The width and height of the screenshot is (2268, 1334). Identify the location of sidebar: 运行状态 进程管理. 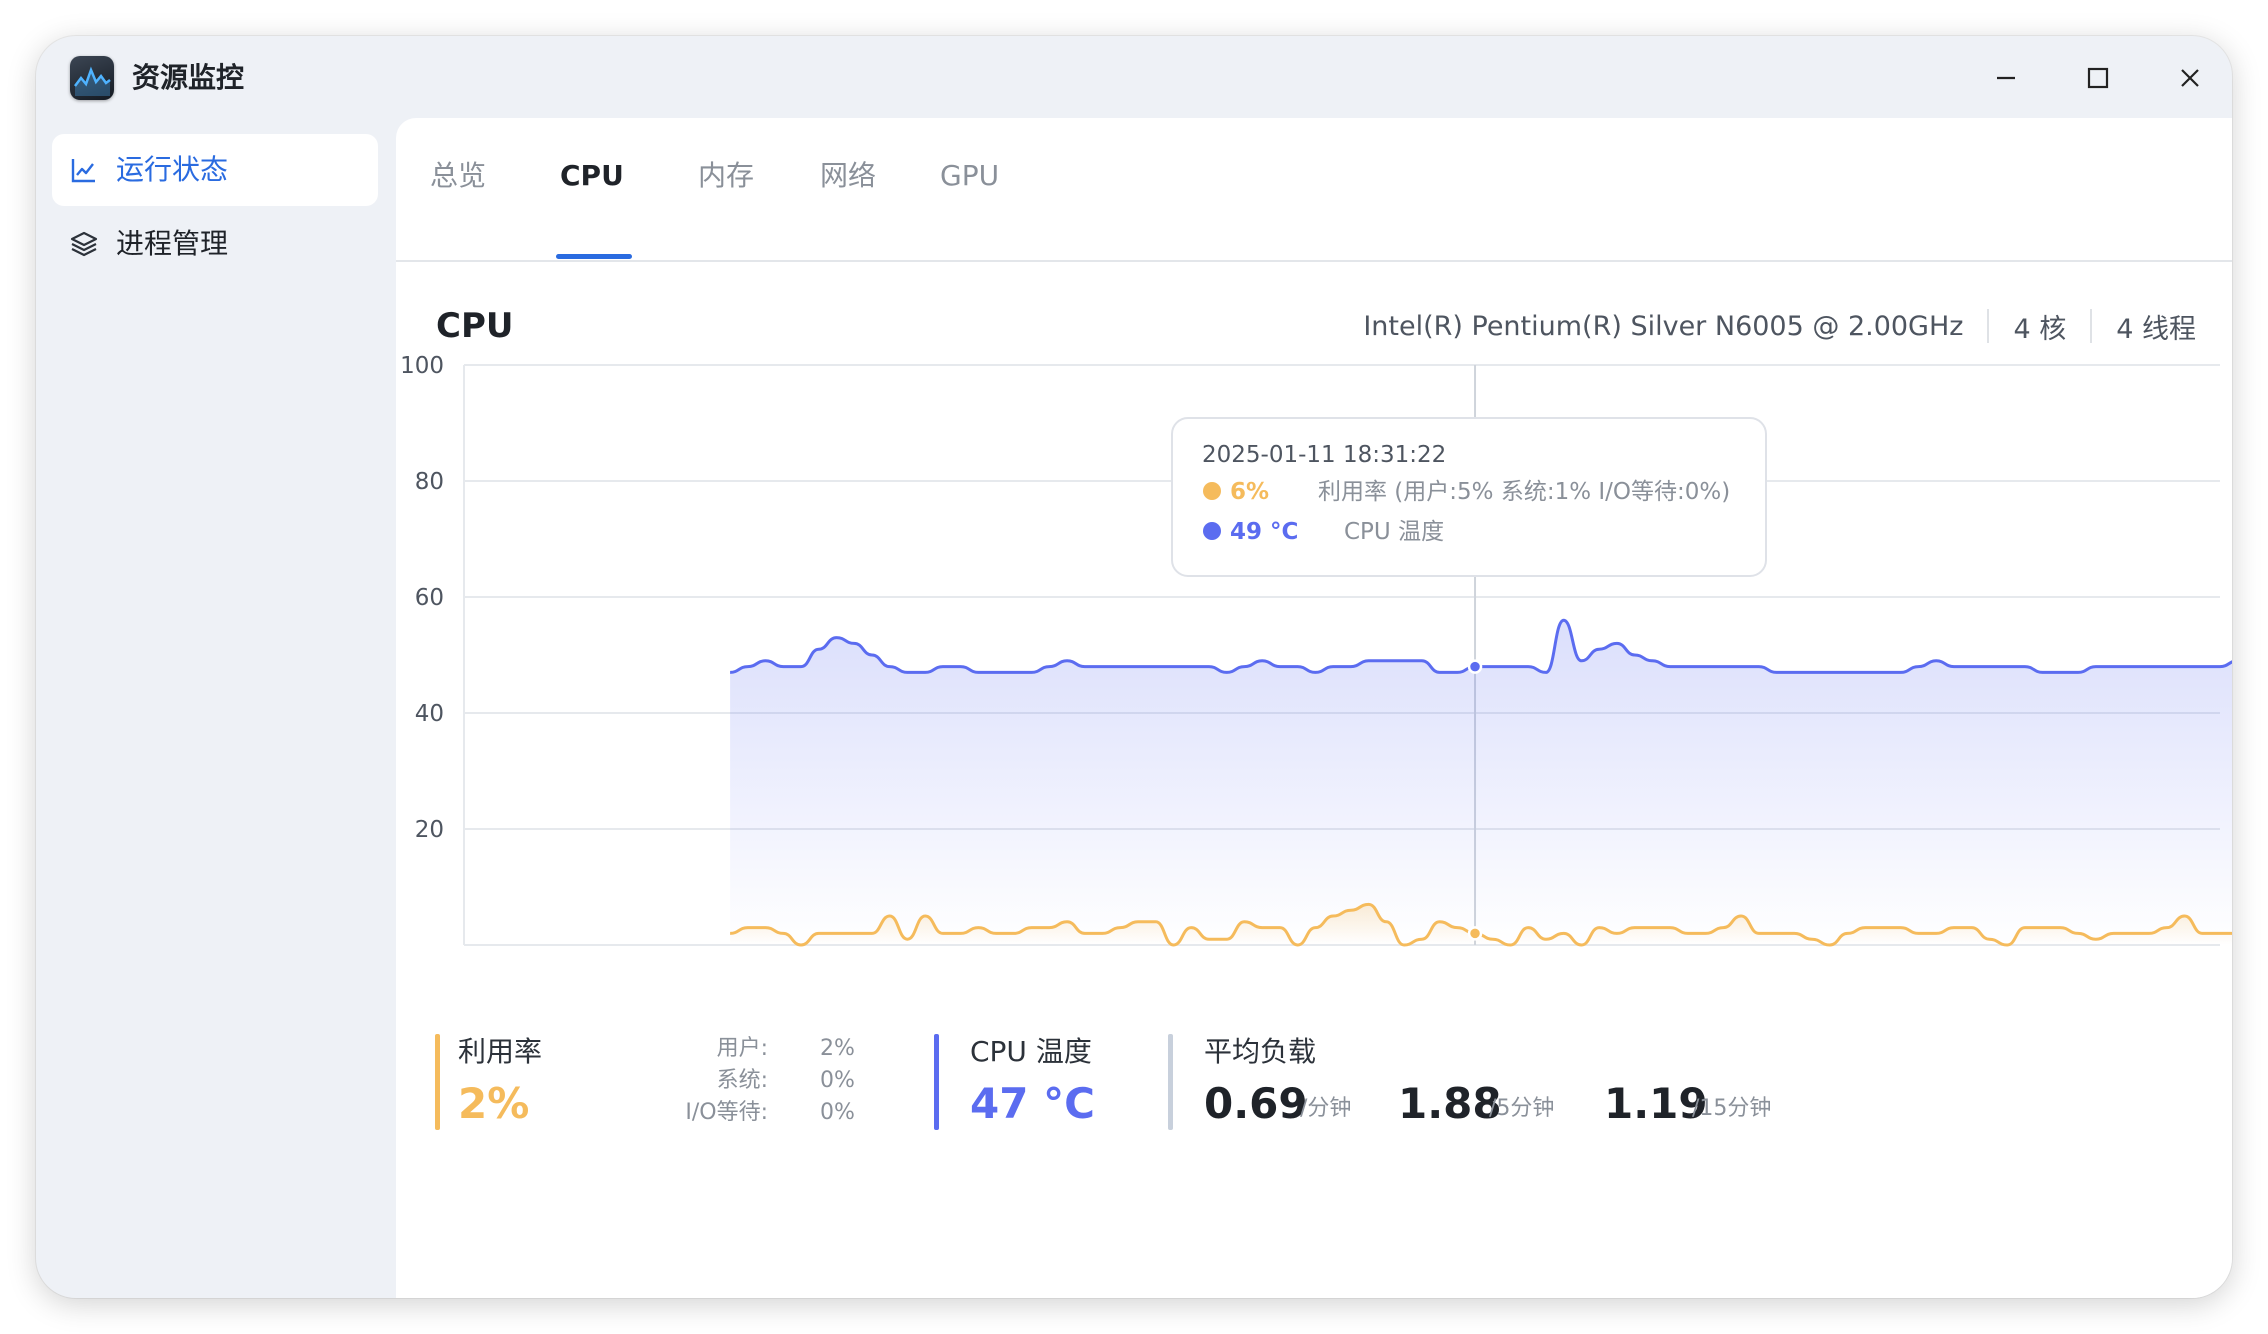
(216, 708).